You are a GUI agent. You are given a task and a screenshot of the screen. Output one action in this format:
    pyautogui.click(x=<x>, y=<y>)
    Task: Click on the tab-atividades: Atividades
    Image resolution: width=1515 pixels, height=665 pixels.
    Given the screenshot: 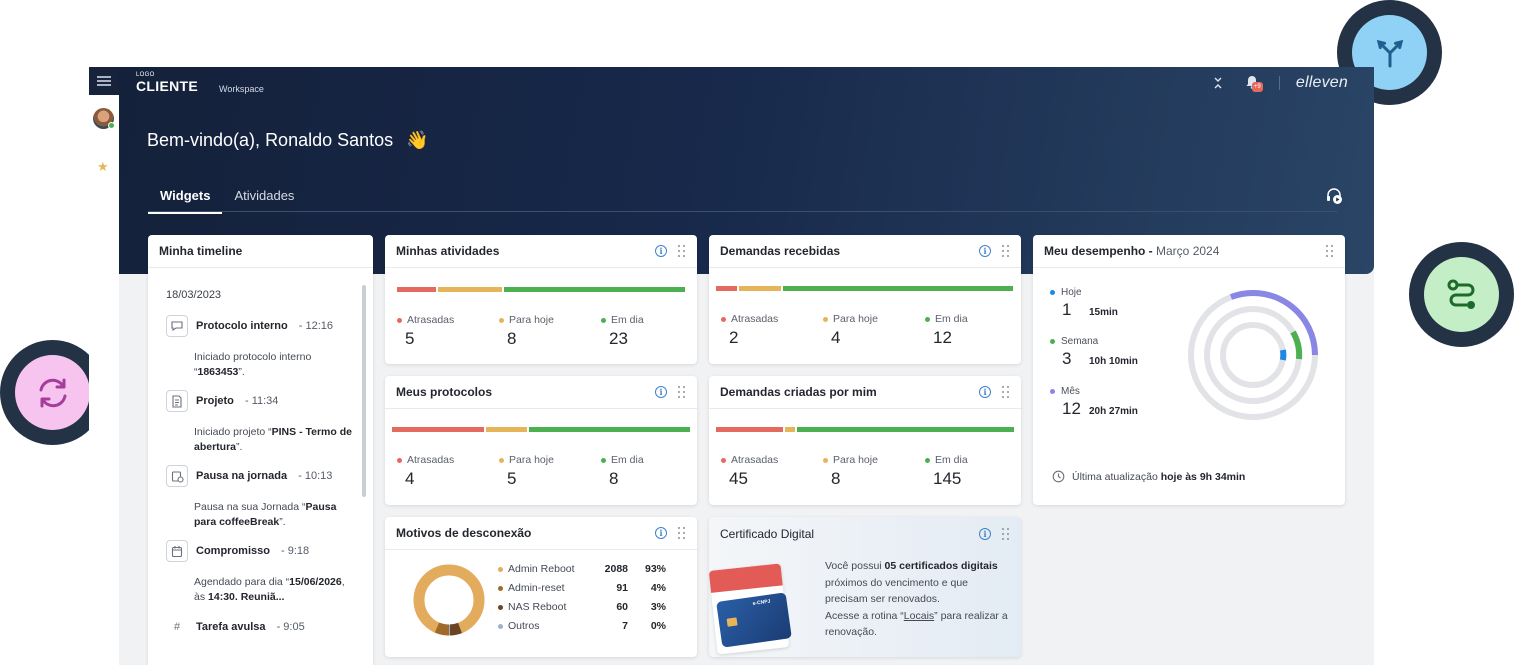 What is the action you would take?
    pyautogui.click(x=264, y=195)
    